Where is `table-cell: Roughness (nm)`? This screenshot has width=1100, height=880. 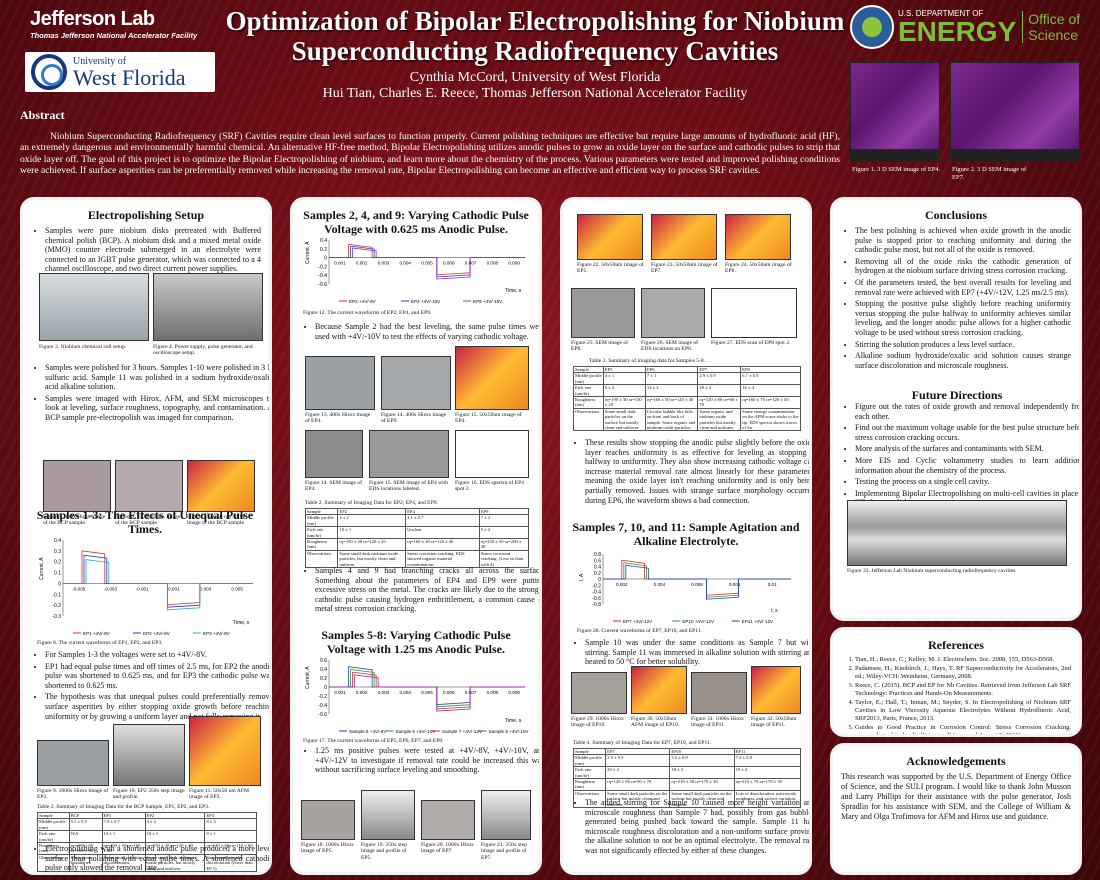 table-cell: Roughness (nm) is located at coordinates (588, 402).